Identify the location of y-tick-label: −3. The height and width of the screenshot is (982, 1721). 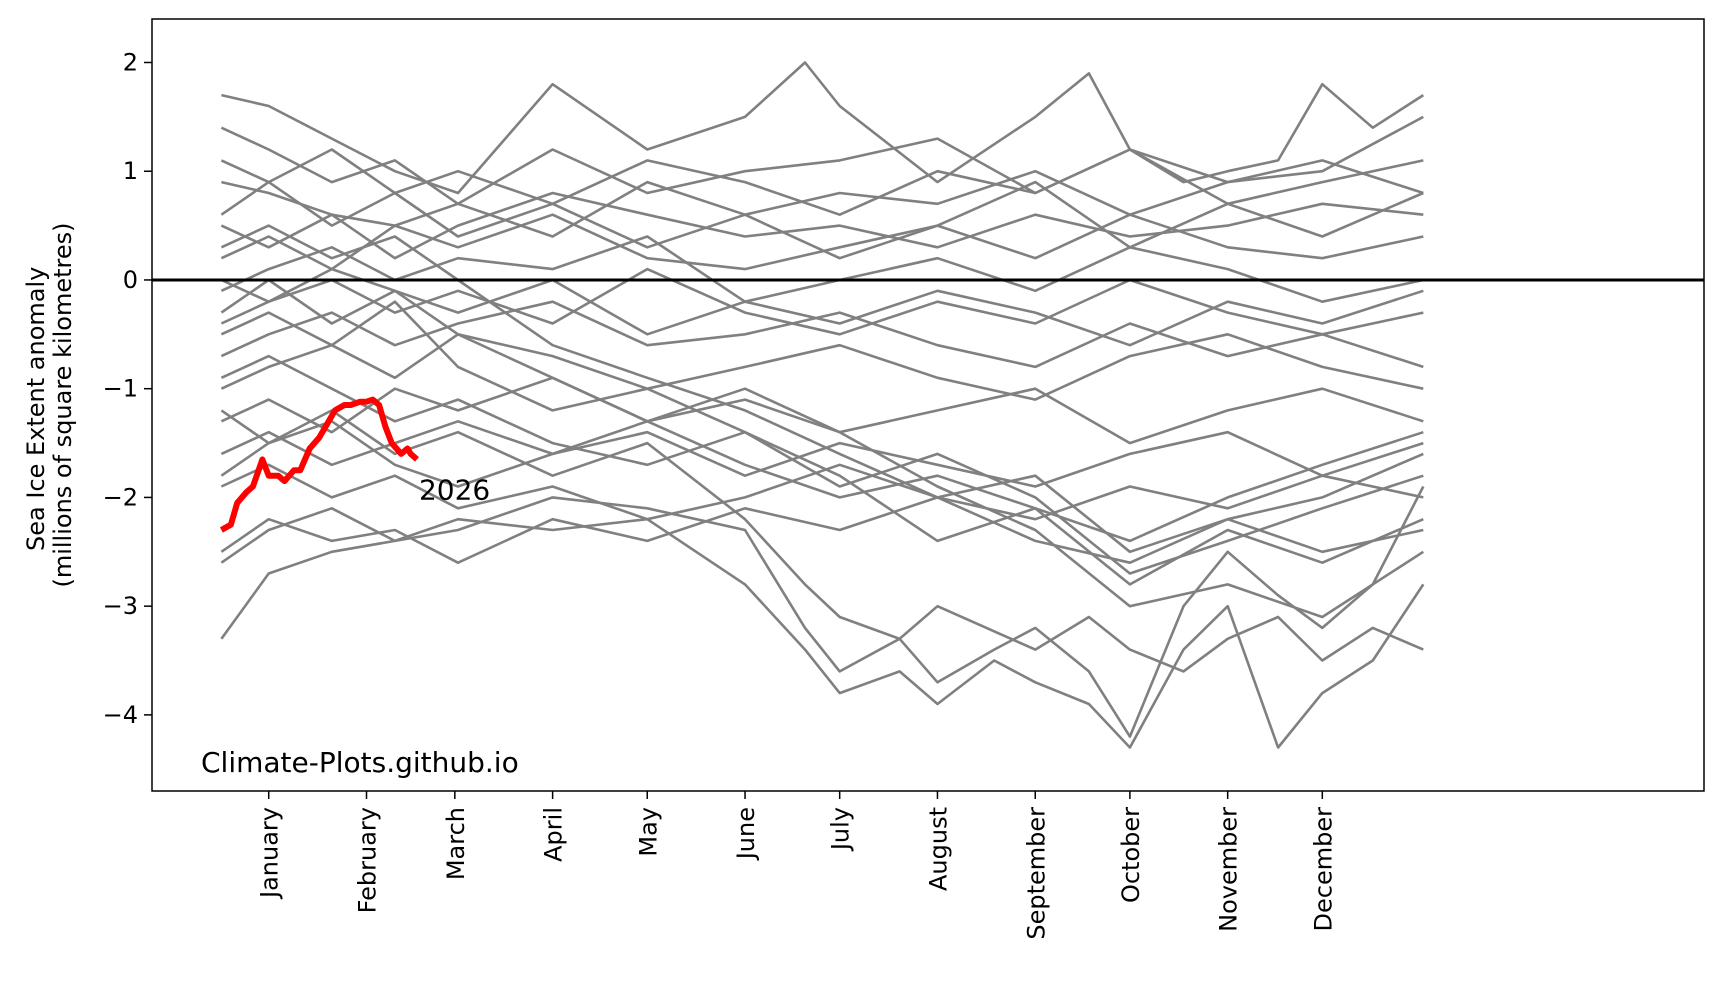
(120, 606).